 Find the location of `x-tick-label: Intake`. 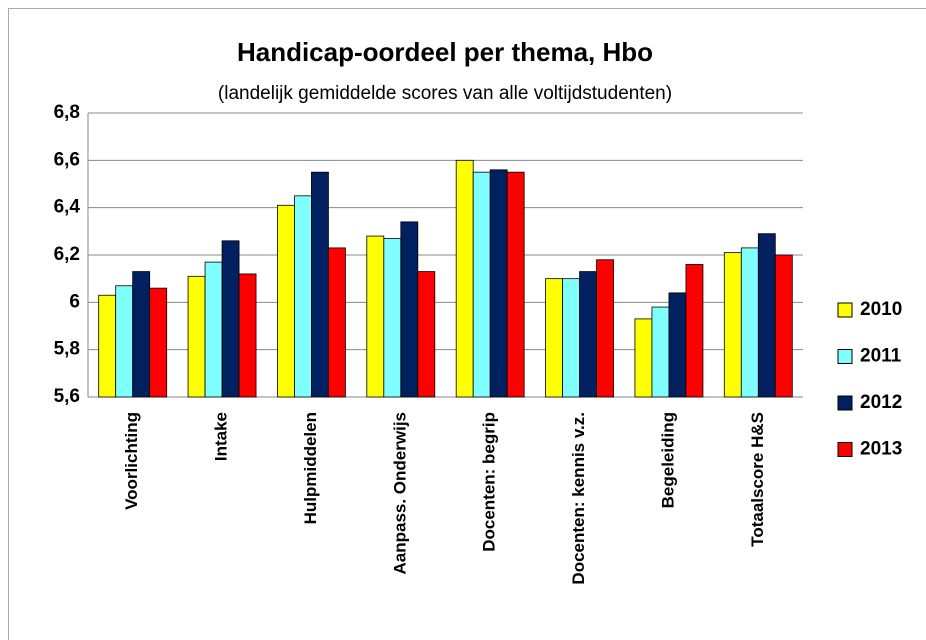

x-tick-label: Intake is located at coordinates (221, 436).